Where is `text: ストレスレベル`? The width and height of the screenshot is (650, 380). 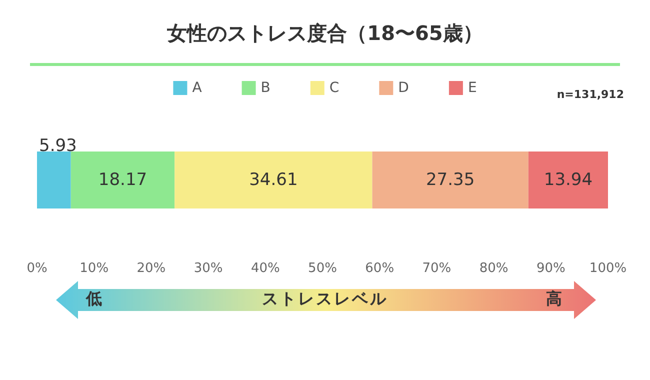
text: ストレスレベル is located at coordinates (325, 298).